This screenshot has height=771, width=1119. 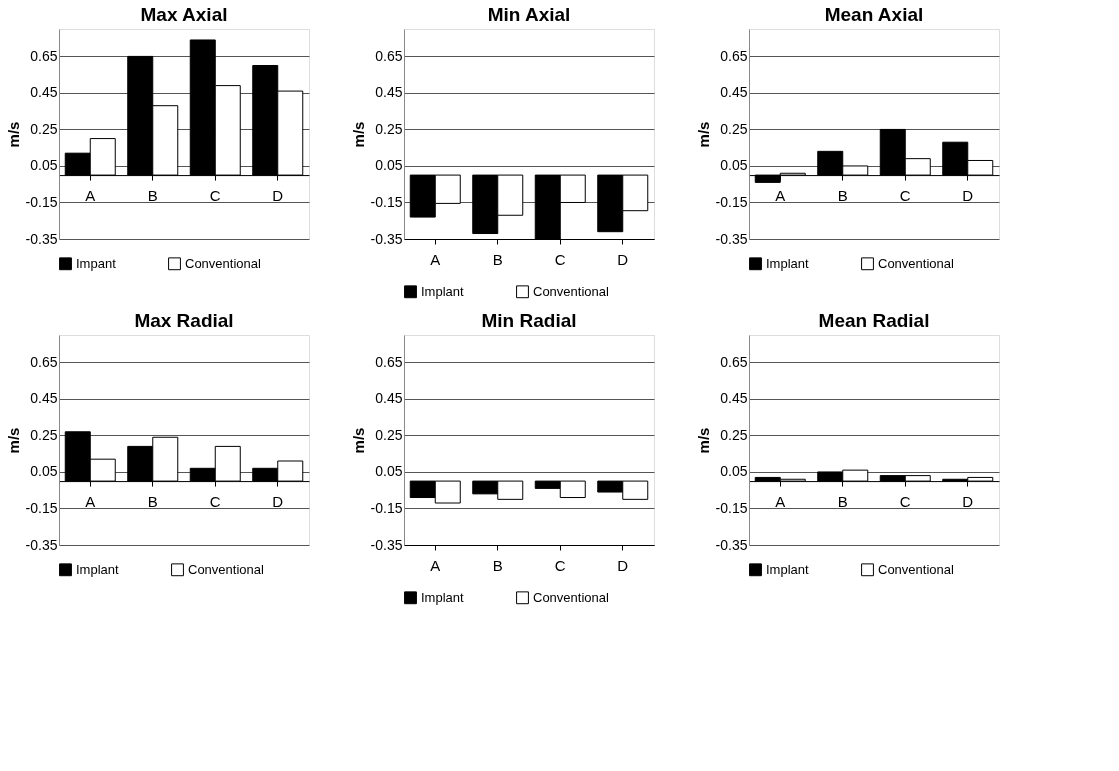 What do you see at coordinates (529, 14) in the screenshot?
I see `chart-title: Min Axial` at bounding box center [529, 14].